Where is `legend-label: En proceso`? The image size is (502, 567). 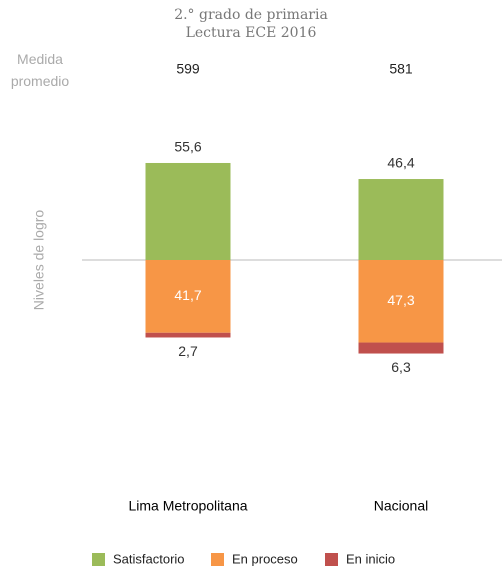
legend-label: En proceso is located at coordinates (265, 558).